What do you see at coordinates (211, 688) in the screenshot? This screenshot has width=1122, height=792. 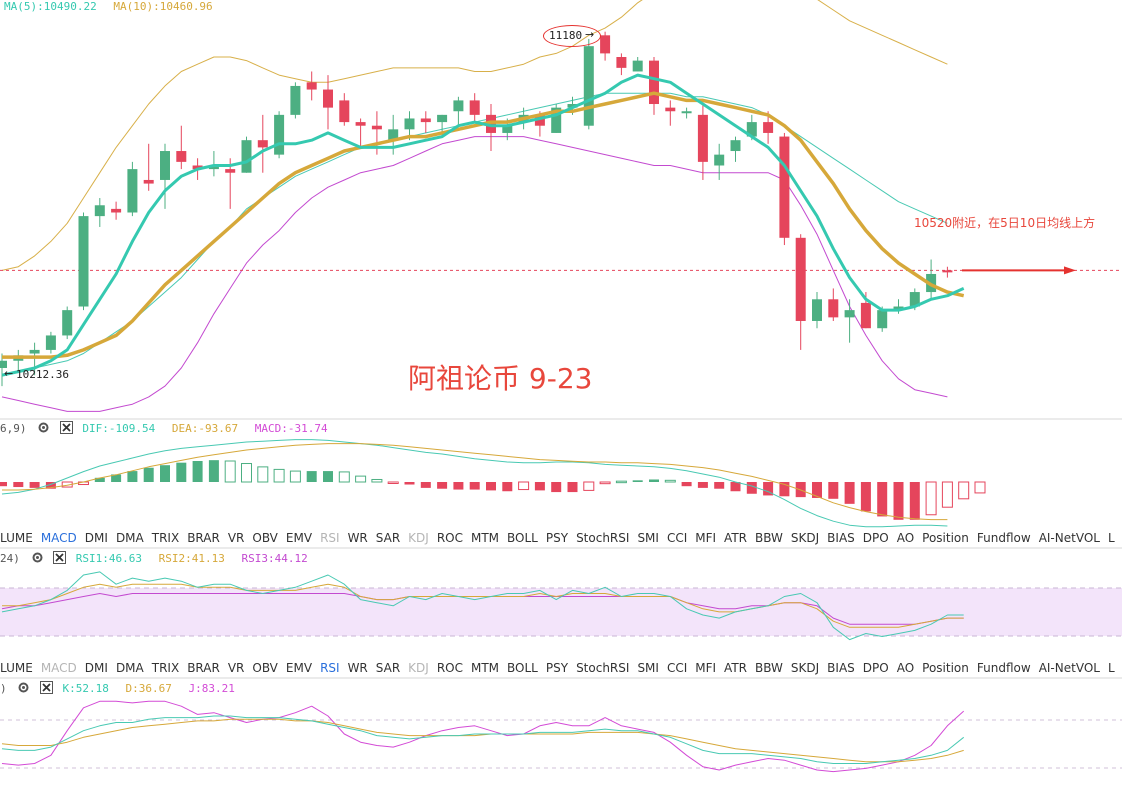 I see `j-legend: J:83.21` at bounding box center [211, 688].